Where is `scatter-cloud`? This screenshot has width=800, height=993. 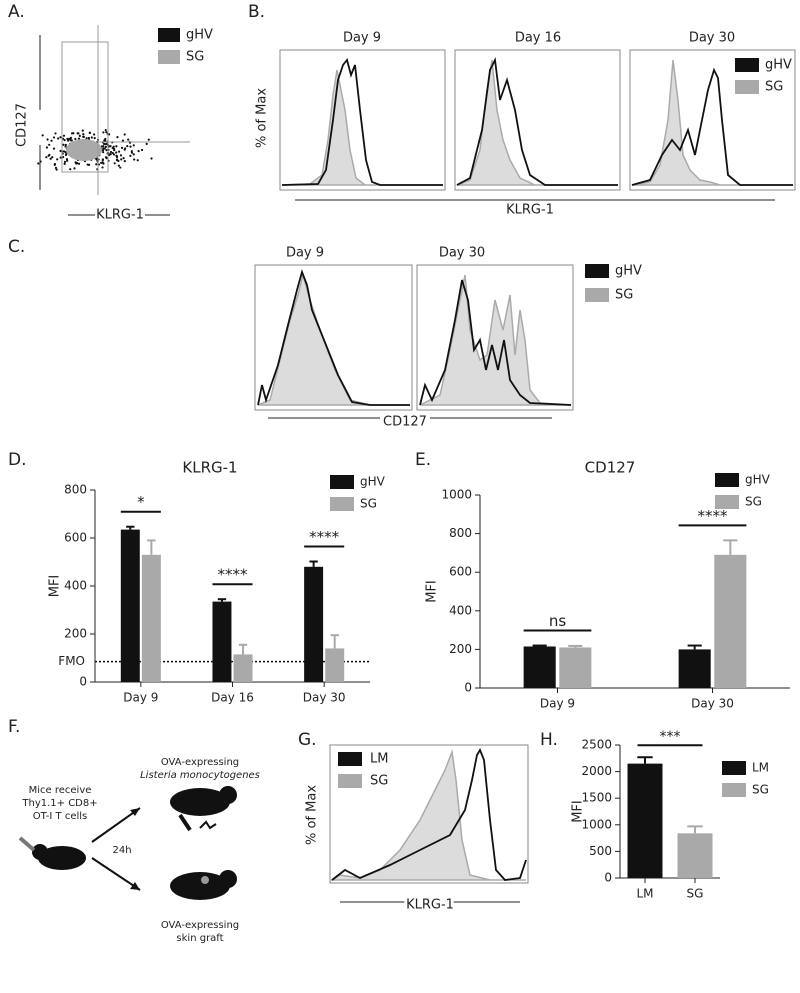 scatter-cloud is located at coordinates (95, 149).